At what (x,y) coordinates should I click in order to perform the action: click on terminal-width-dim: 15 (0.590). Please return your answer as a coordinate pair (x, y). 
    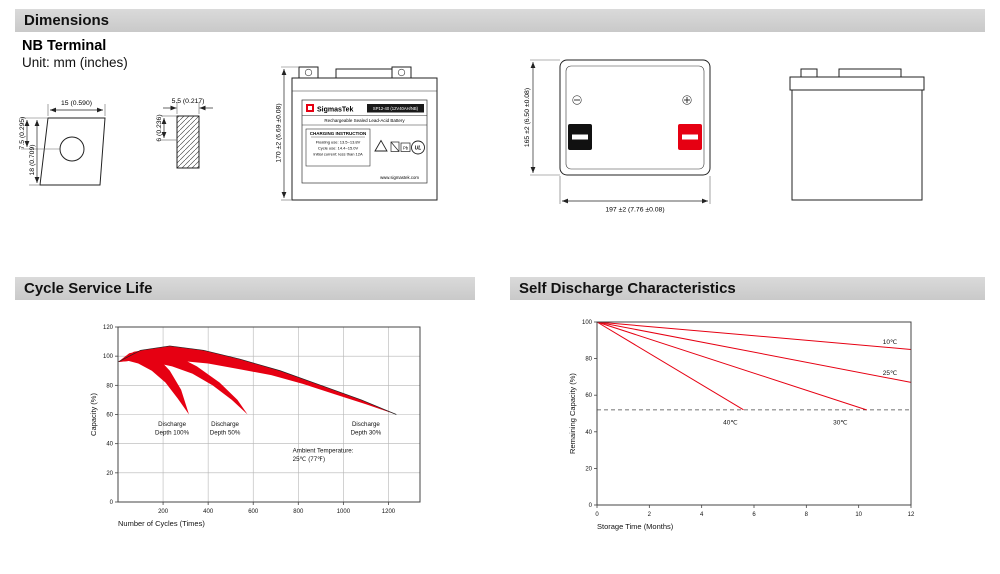
    Looking at the image, I should click on (76, 103).